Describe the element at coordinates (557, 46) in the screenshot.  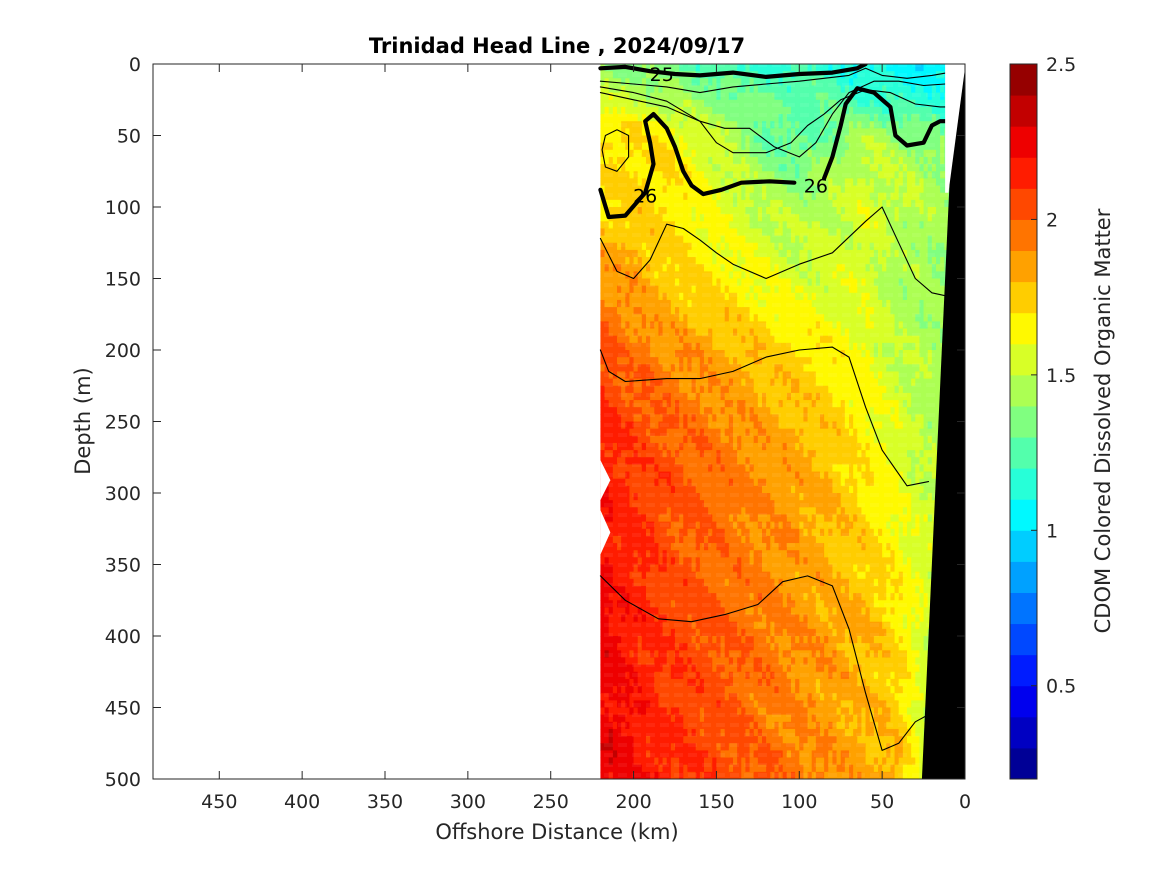
I see `chart-title: Trinidad Head Line , 2024/09/17` at that location.